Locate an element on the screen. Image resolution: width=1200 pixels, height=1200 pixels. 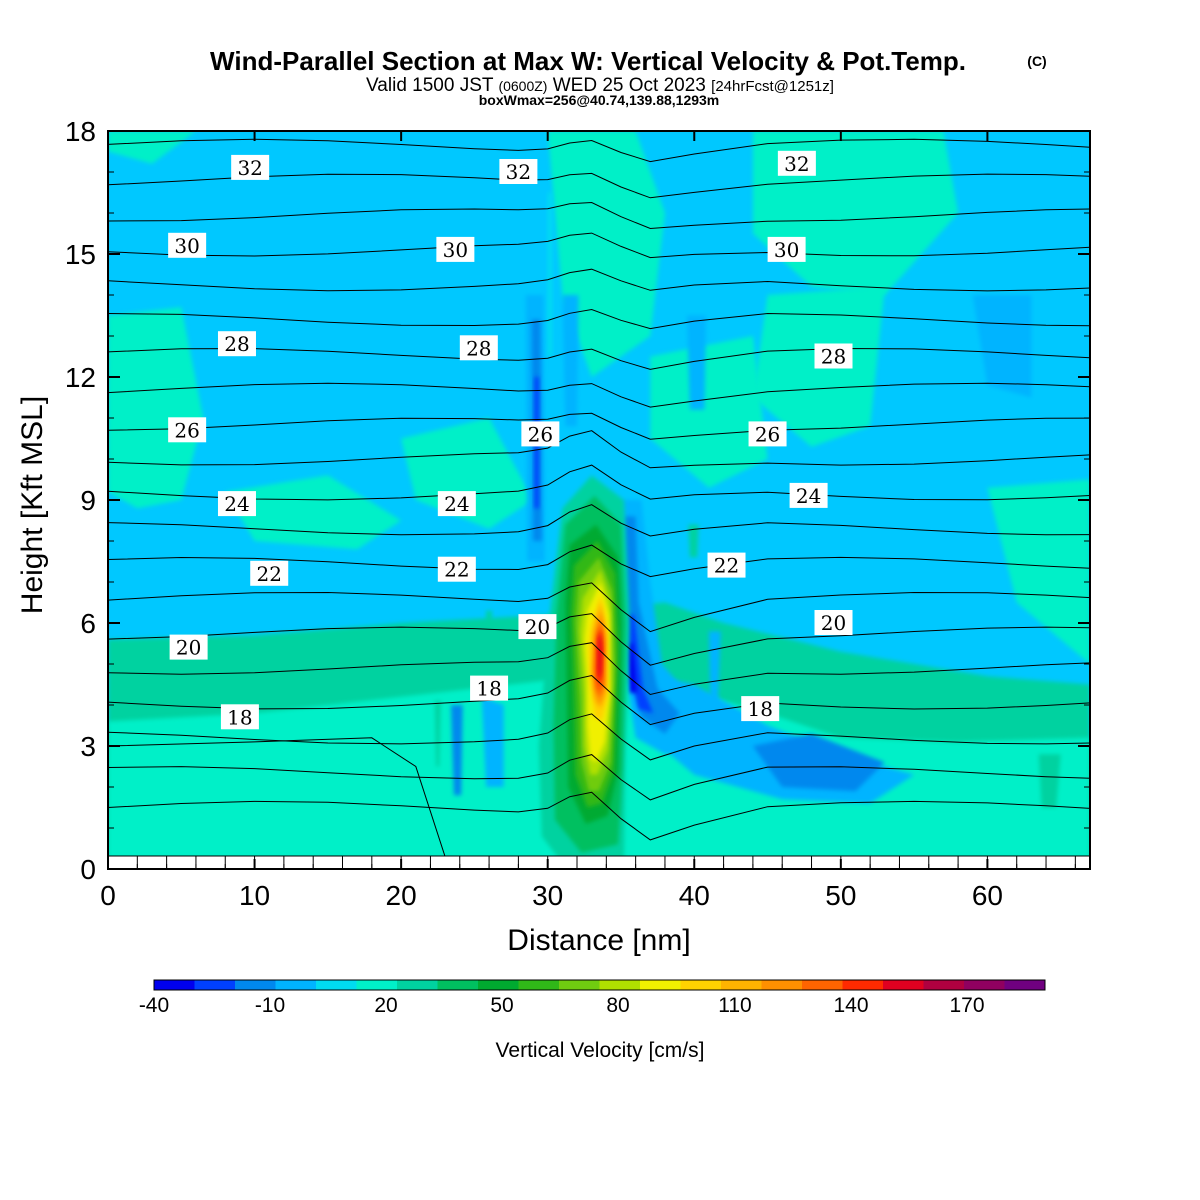
y-tick-label: 15 is located at coordinates (80, 254).